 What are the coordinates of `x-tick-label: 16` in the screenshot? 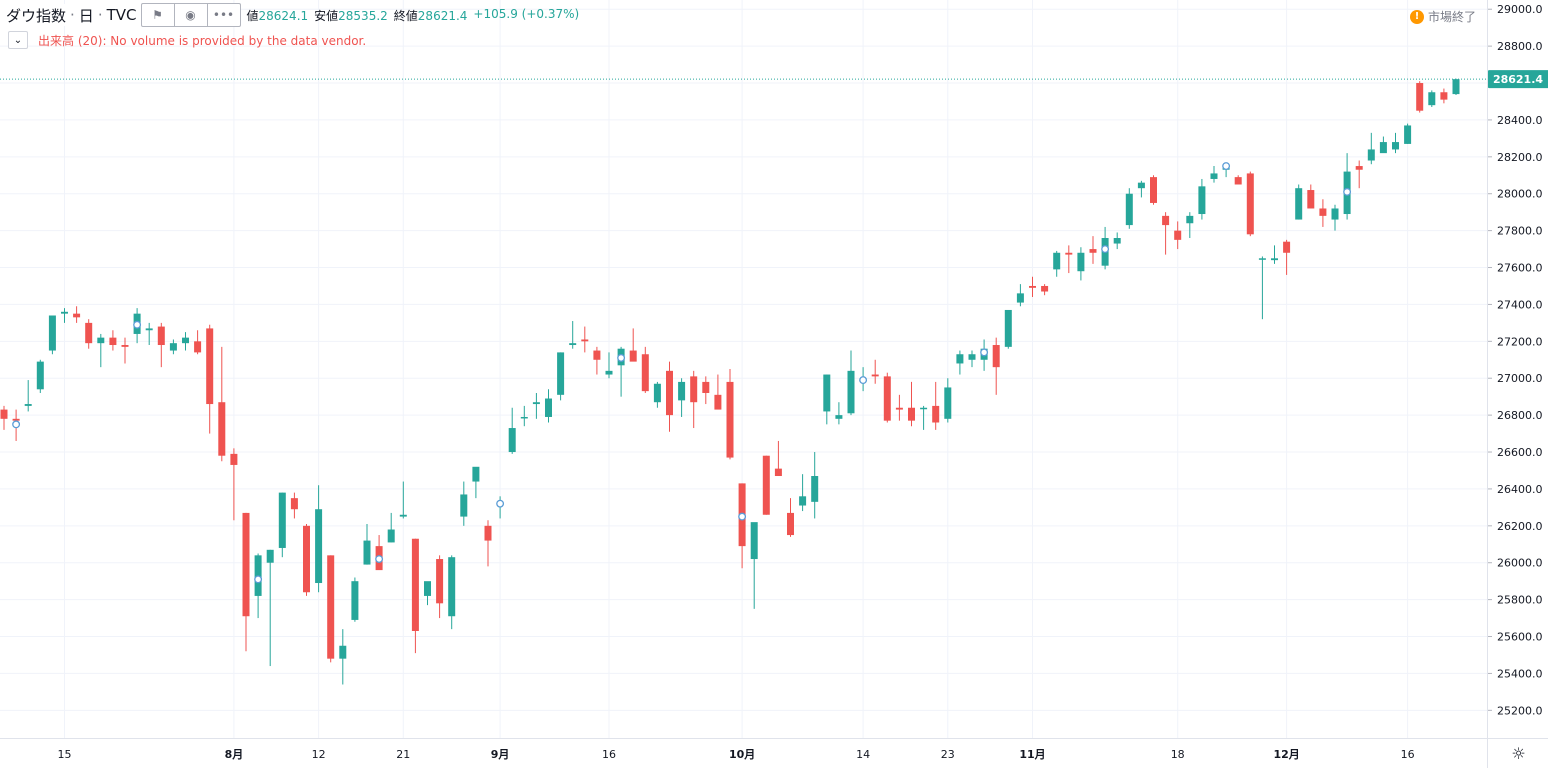 It's located at (609, 754).